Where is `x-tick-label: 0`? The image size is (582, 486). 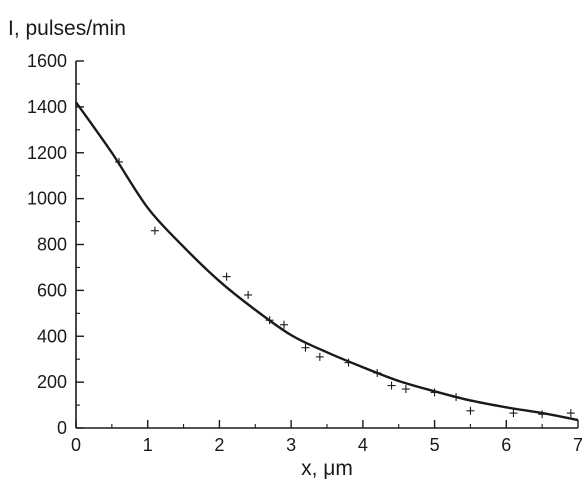 x-tick-label: 0 is located at coordinates (76, 445).